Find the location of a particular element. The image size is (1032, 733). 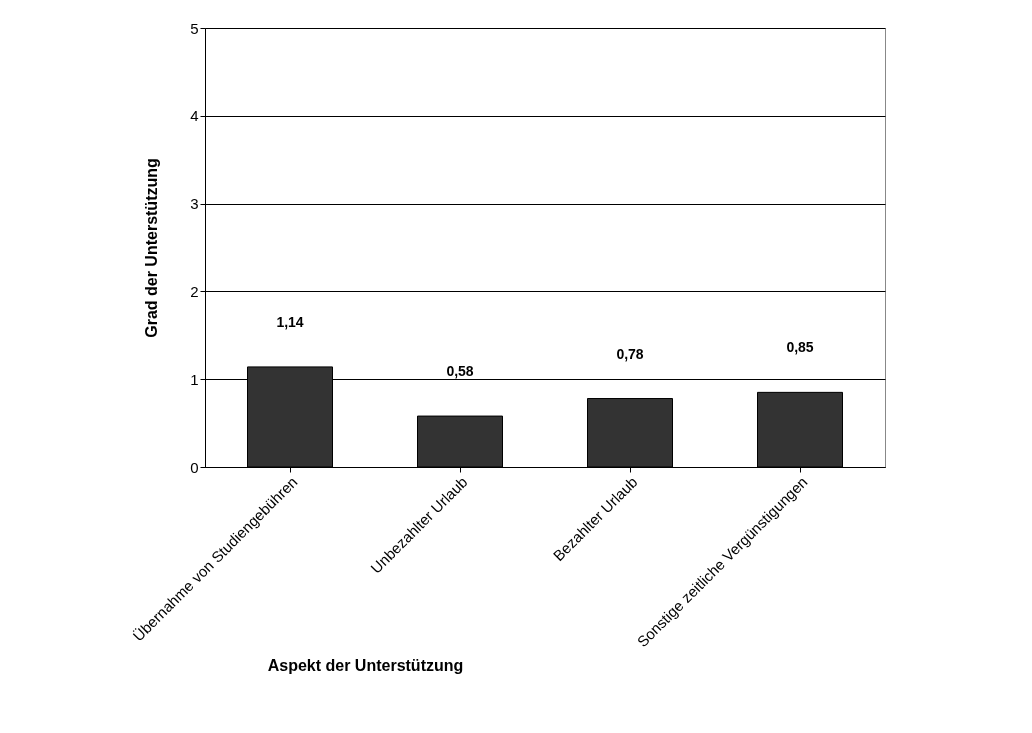

y-tick-label: 0 is located at coordinates (194, 467).